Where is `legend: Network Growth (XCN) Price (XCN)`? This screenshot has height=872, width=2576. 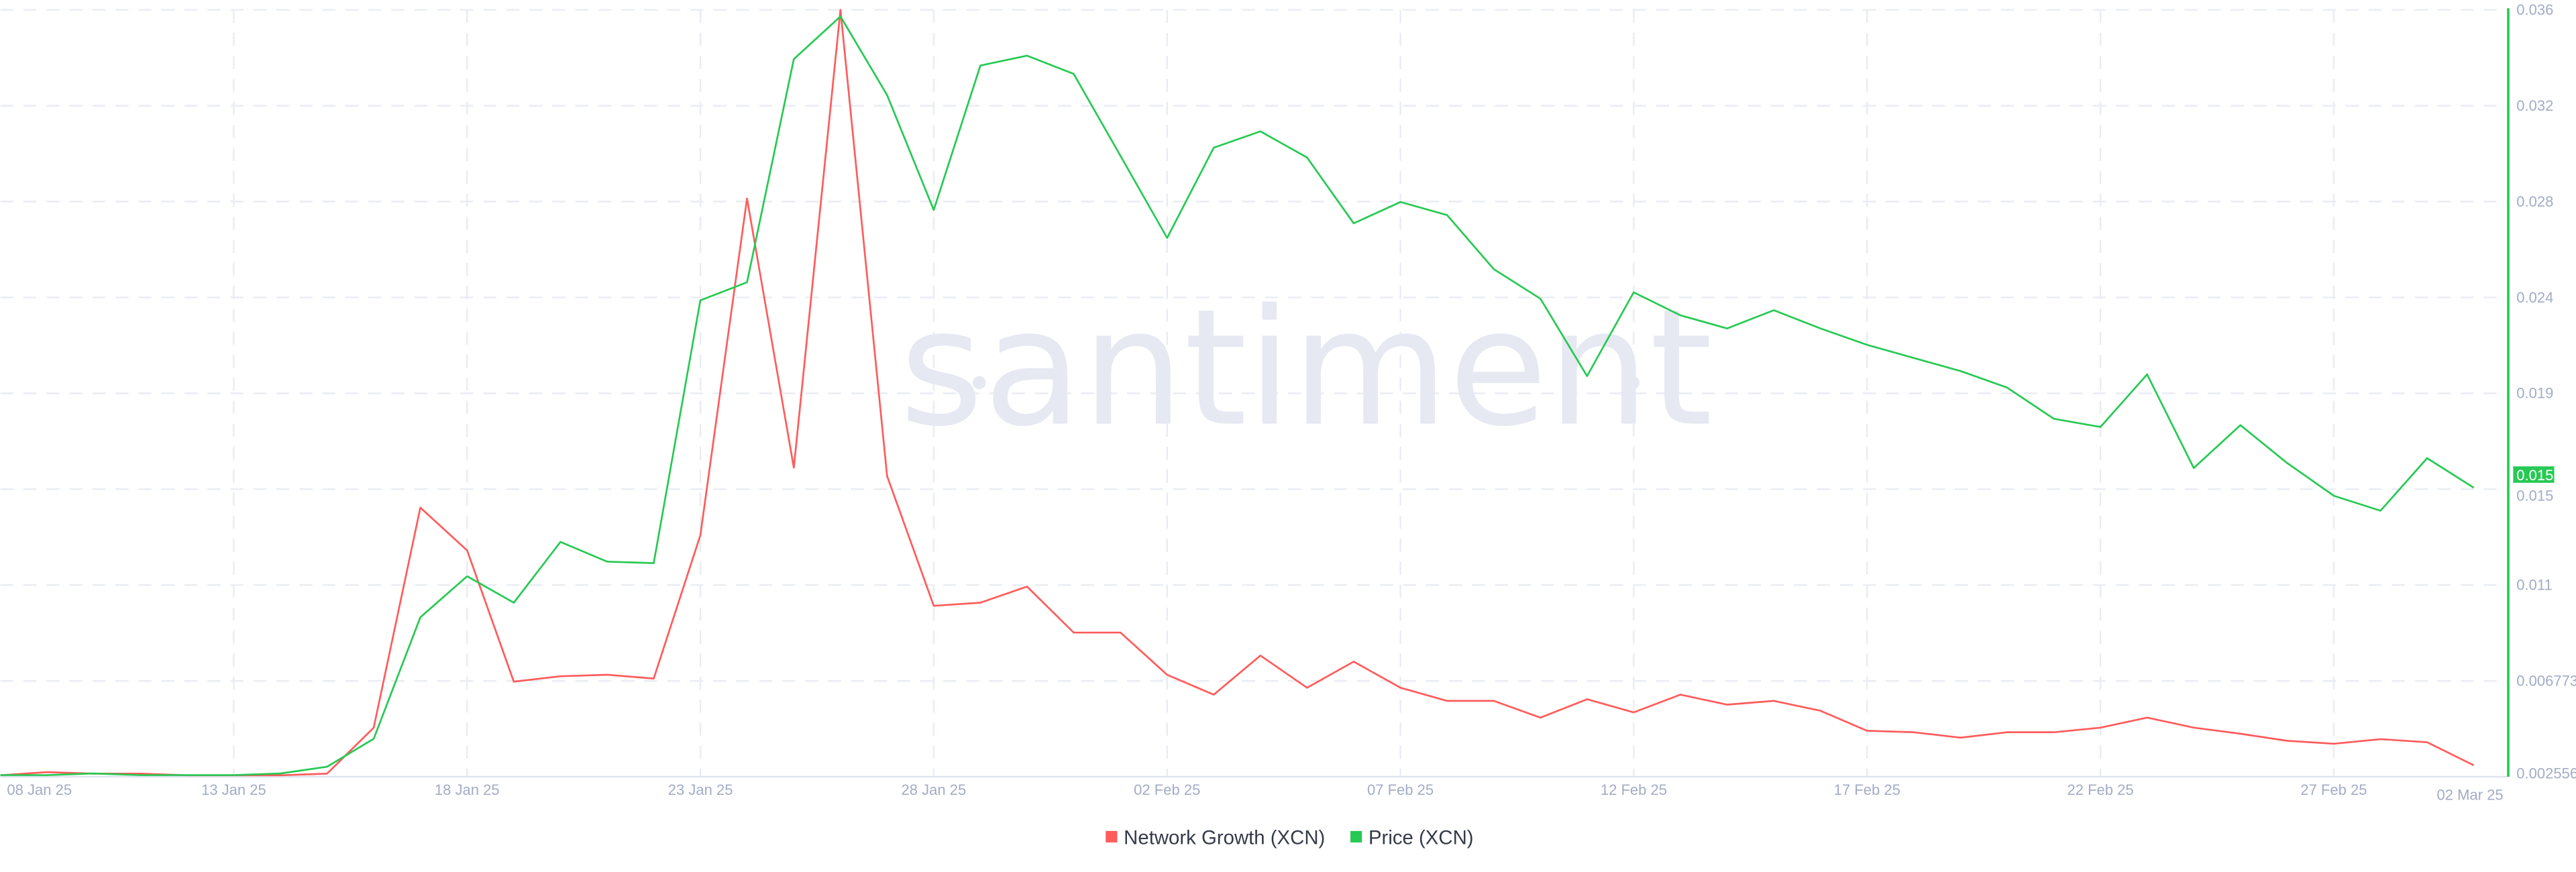 legend: Network Growth (XCN) Price (XCN) is located at coordinates (1290, 837).